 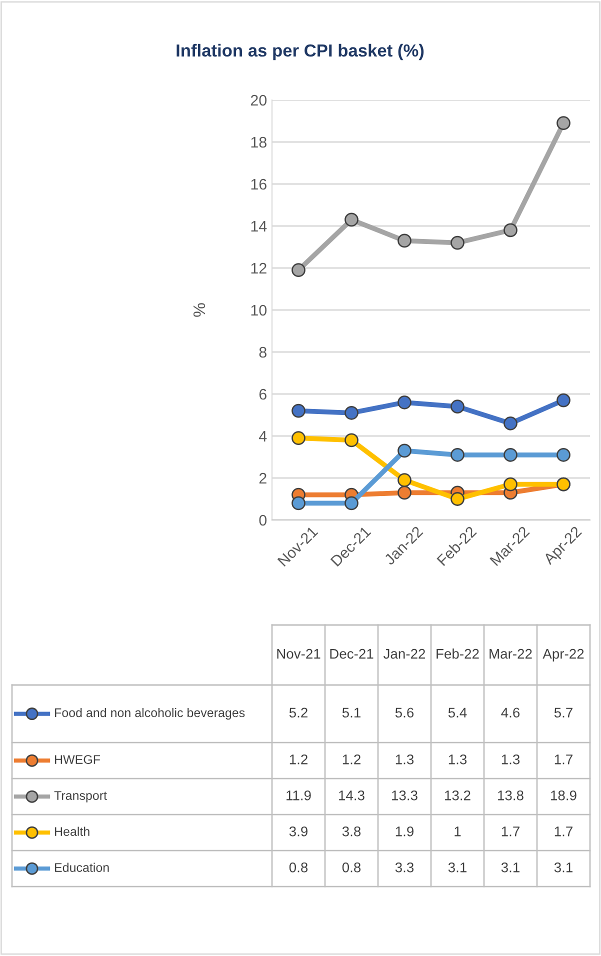 I want to click on y-tick-label: 16, so click(x=258, y=184).